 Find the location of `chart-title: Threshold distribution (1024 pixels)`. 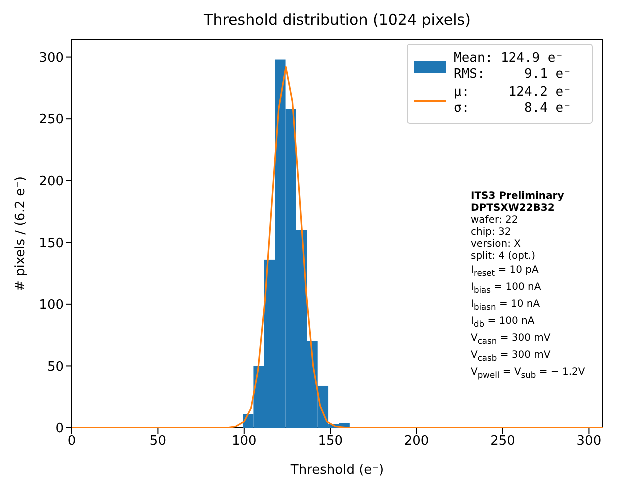

chart-title: Threshold distribution (1024 pixels) is located at coordinates (337, 20).